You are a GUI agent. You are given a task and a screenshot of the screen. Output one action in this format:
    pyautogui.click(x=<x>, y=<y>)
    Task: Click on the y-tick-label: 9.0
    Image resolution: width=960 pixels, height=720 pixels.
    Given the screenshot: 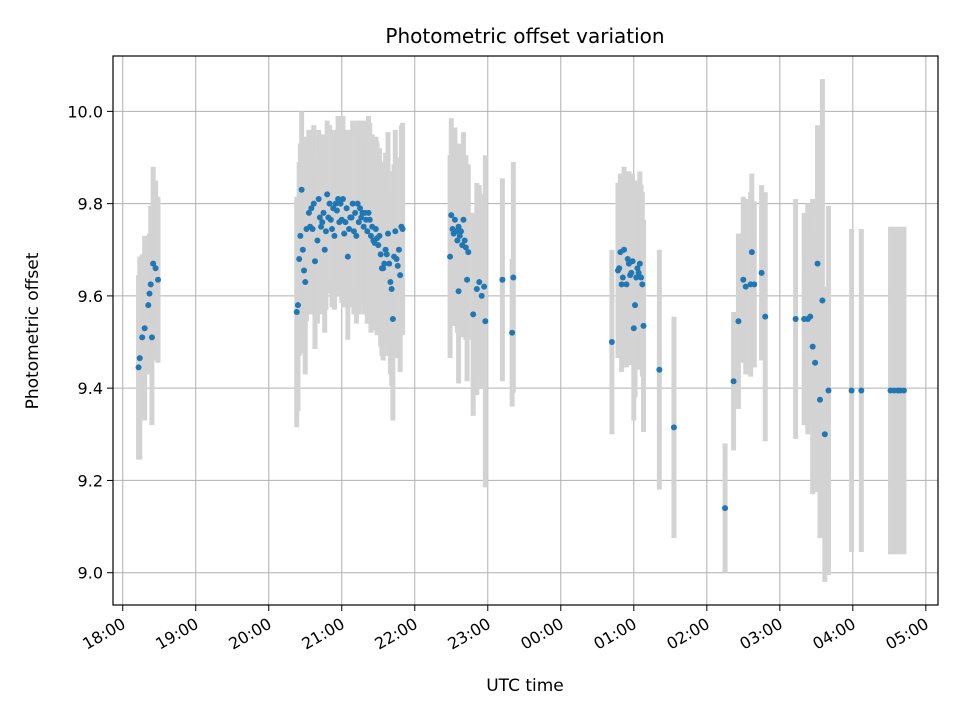 What is the action you would take?
    pyautogui.click(x=90, y=573)
    